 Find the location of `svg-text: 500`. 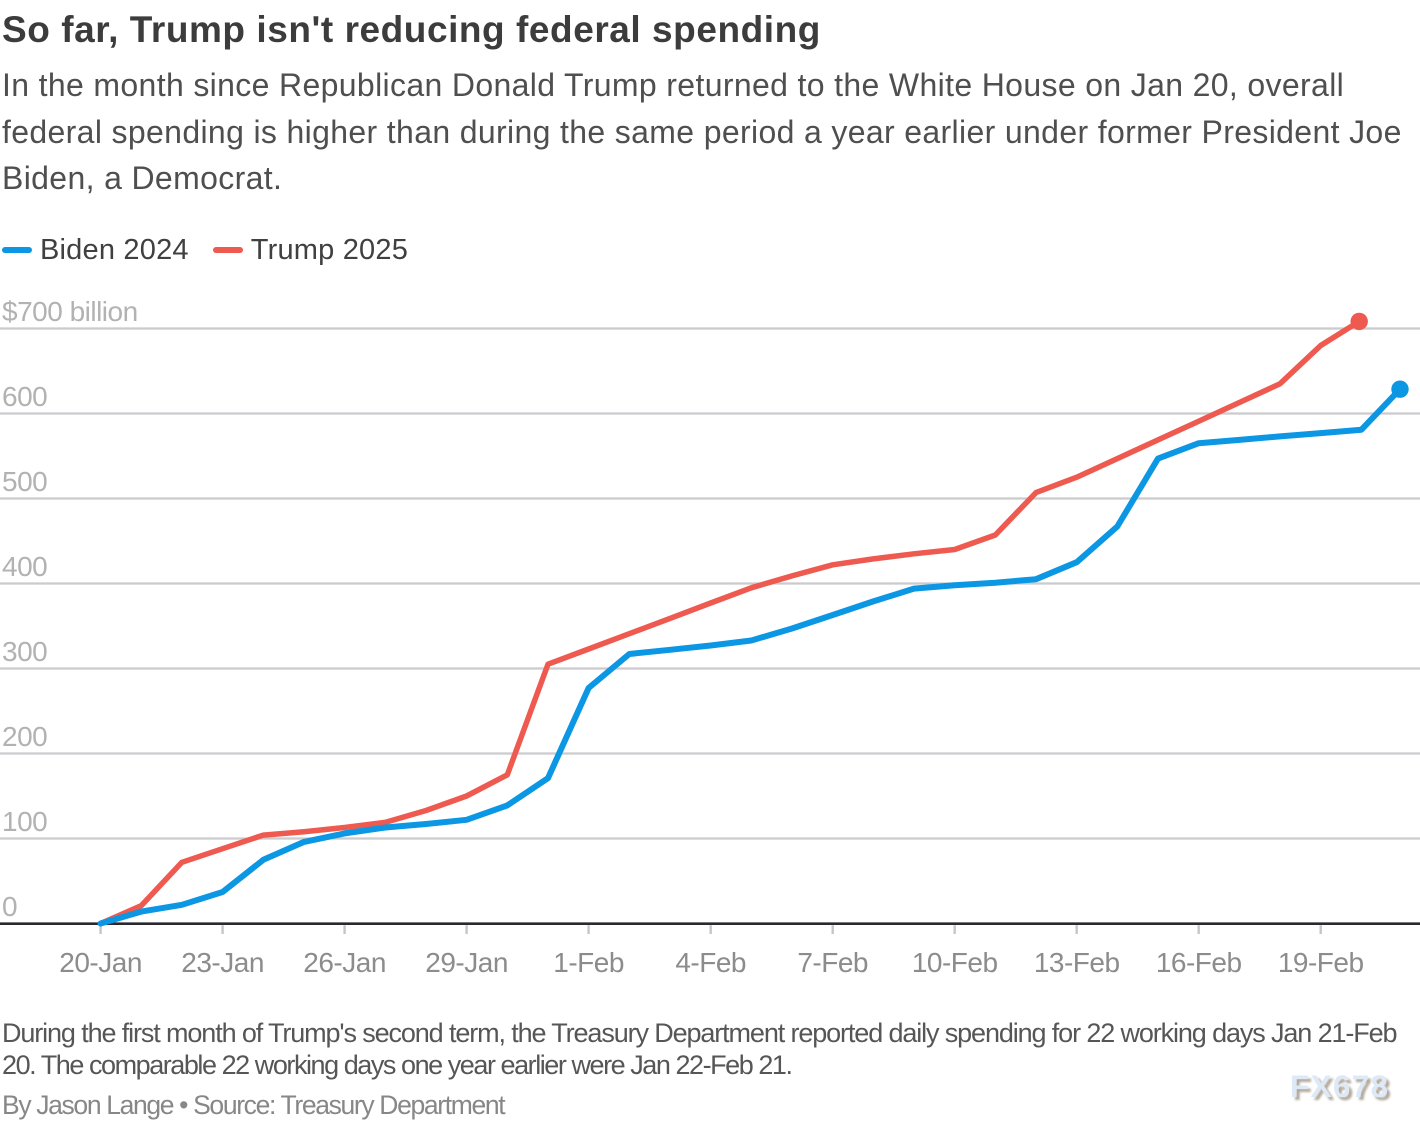

svg-text: 500 is located at coordinates (24, 481).